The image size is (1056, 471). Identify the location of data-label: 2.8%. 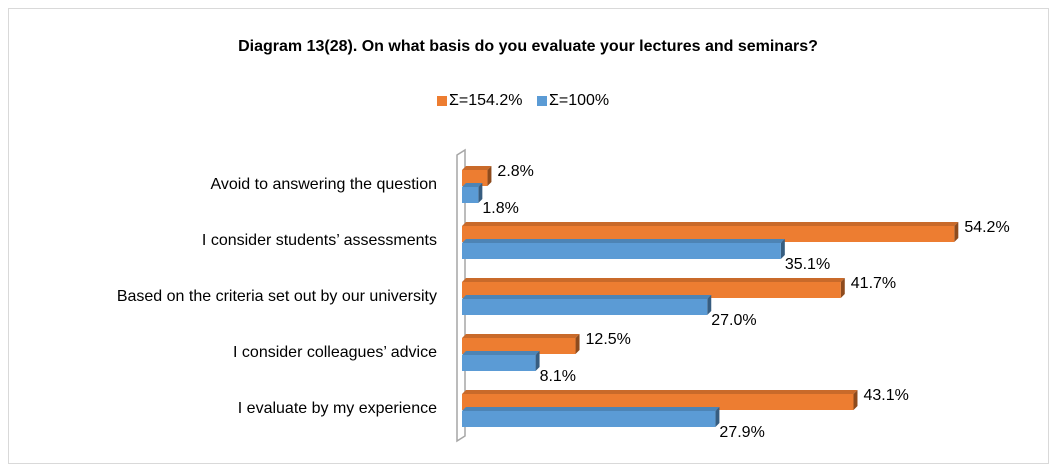
(515, 171).